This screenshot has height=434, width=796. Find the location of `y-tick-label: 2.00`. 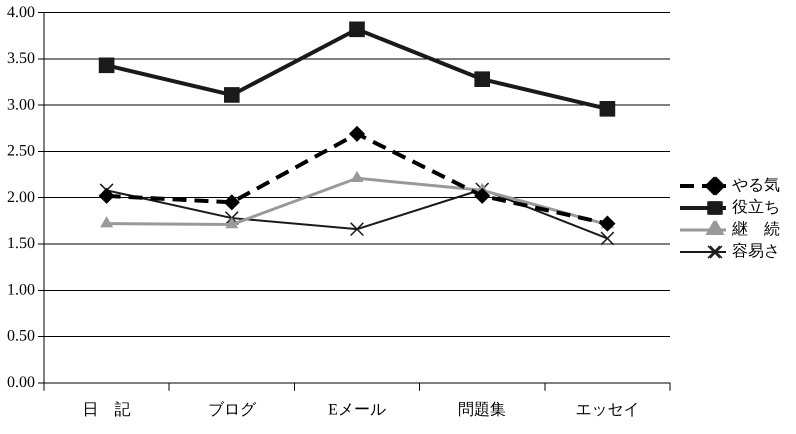

y-tick-label: 2.00 is located at coordinates (21, 197).